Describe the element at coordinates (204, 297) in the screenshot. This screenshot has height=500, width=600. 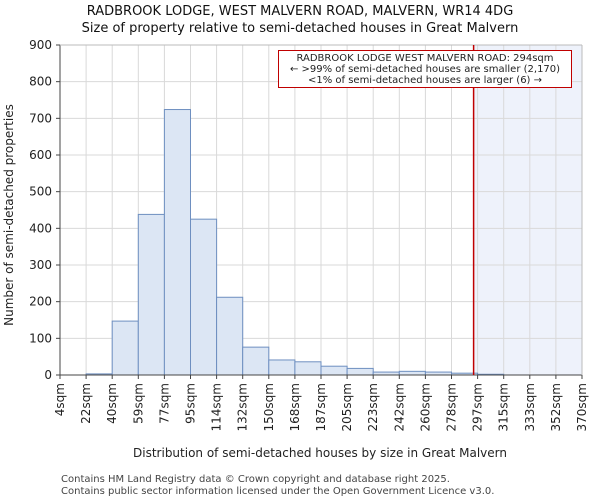
I see `histogram-bar-95sqm` at that location.